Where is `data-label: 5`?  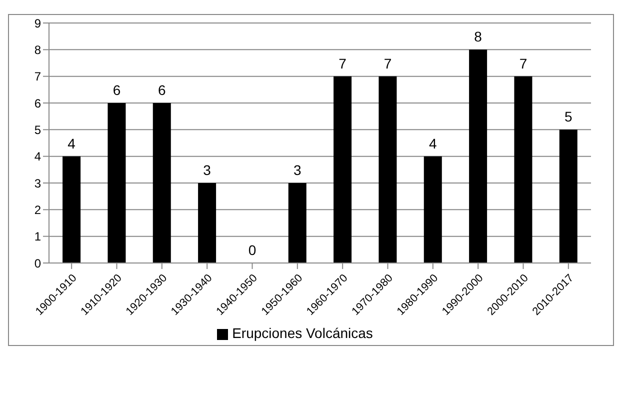 data-label: 5 is located at coordinates (568, 116).